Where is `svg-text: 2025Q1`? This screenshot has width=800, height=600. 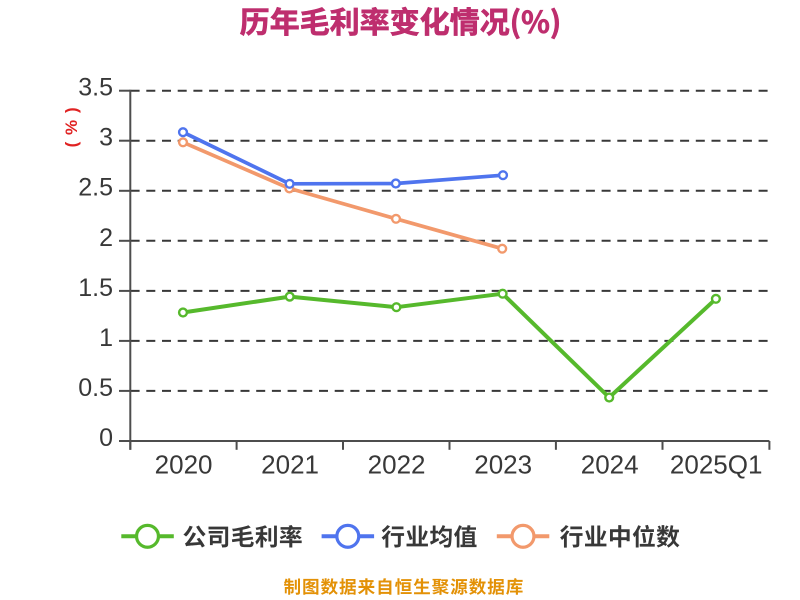
svg-text: 2025Q1 is located at coordinates (716, 465).